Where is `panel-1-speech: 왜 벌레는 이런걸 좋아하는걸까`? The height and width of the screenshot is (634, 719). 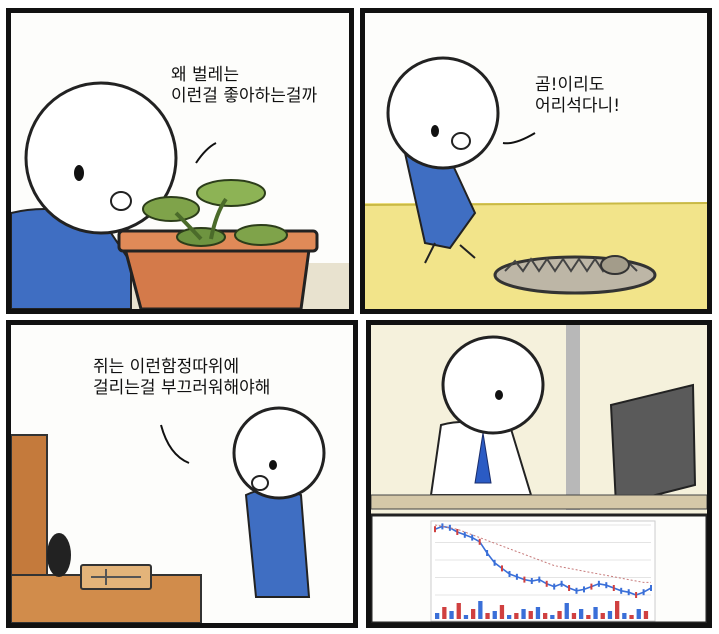 panel-1-speech: 왜 벌레는 이런걸 좋아하는걸까 is located at coordinates (244, 86).